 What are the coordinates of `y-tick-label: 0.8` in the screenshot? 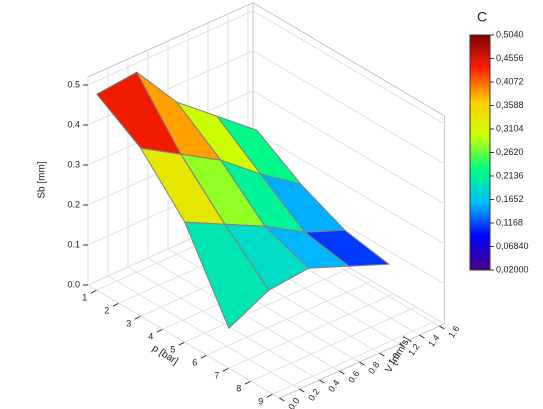 It's located at (373, 368).